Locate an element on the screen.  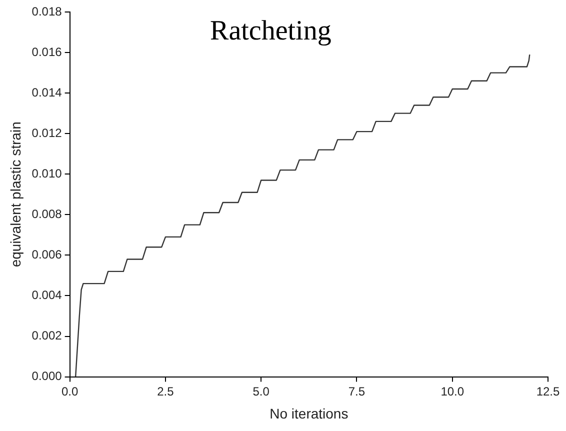
y-tick-label: 0.016 is located at coordinates (47, 51).